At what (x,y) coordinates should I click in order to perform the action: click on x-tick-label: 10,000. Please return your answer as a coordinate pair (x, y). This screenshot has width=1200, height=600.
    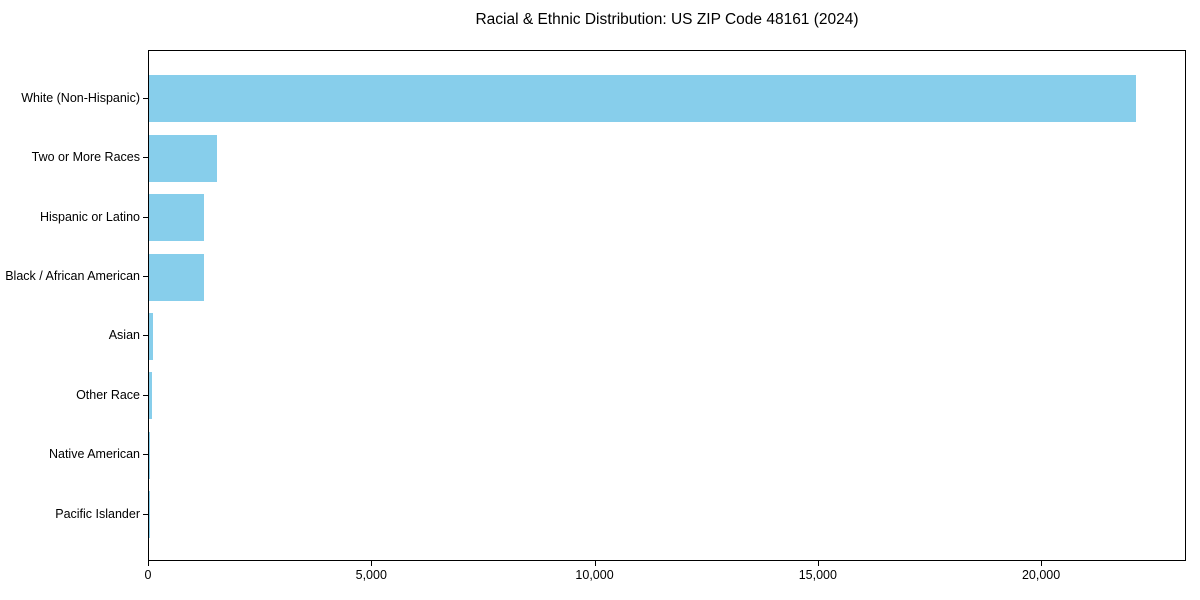
    Looking at the image, I should click on (594, 575).